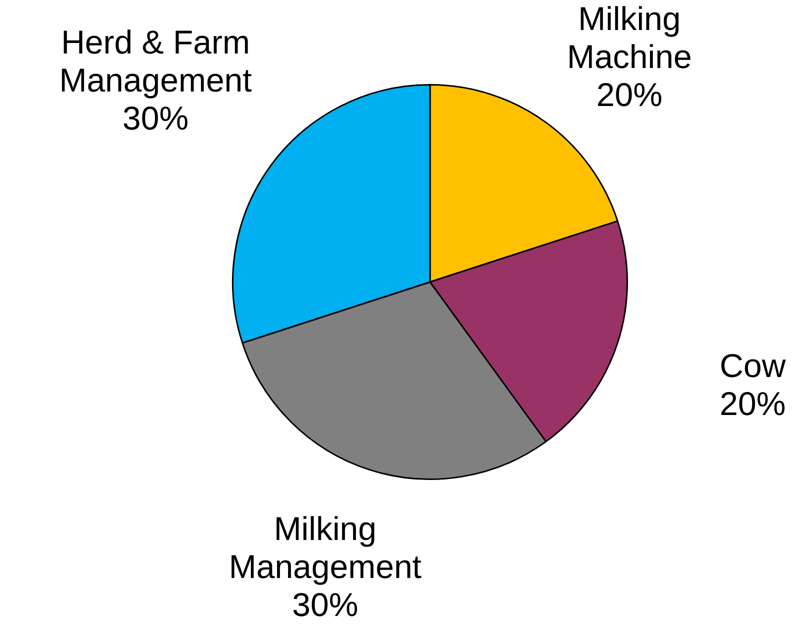  What do you see at coordinates (155, 61) in the screenshot?
I see `slice-label: Herd & Farm Management` at bounding box center [155, 61].